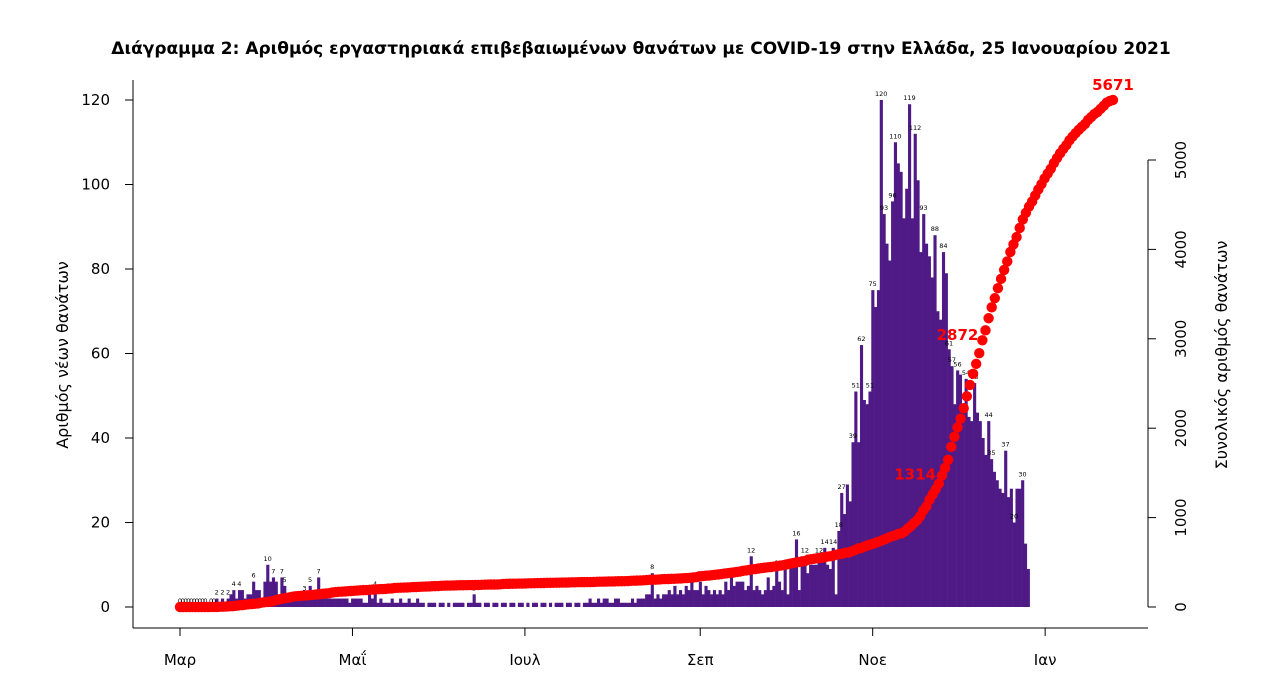  What do you see at coordinates (304, 588) in the screenshot?
I see `bar-value-label: 3` at bounding box center [304, 588].